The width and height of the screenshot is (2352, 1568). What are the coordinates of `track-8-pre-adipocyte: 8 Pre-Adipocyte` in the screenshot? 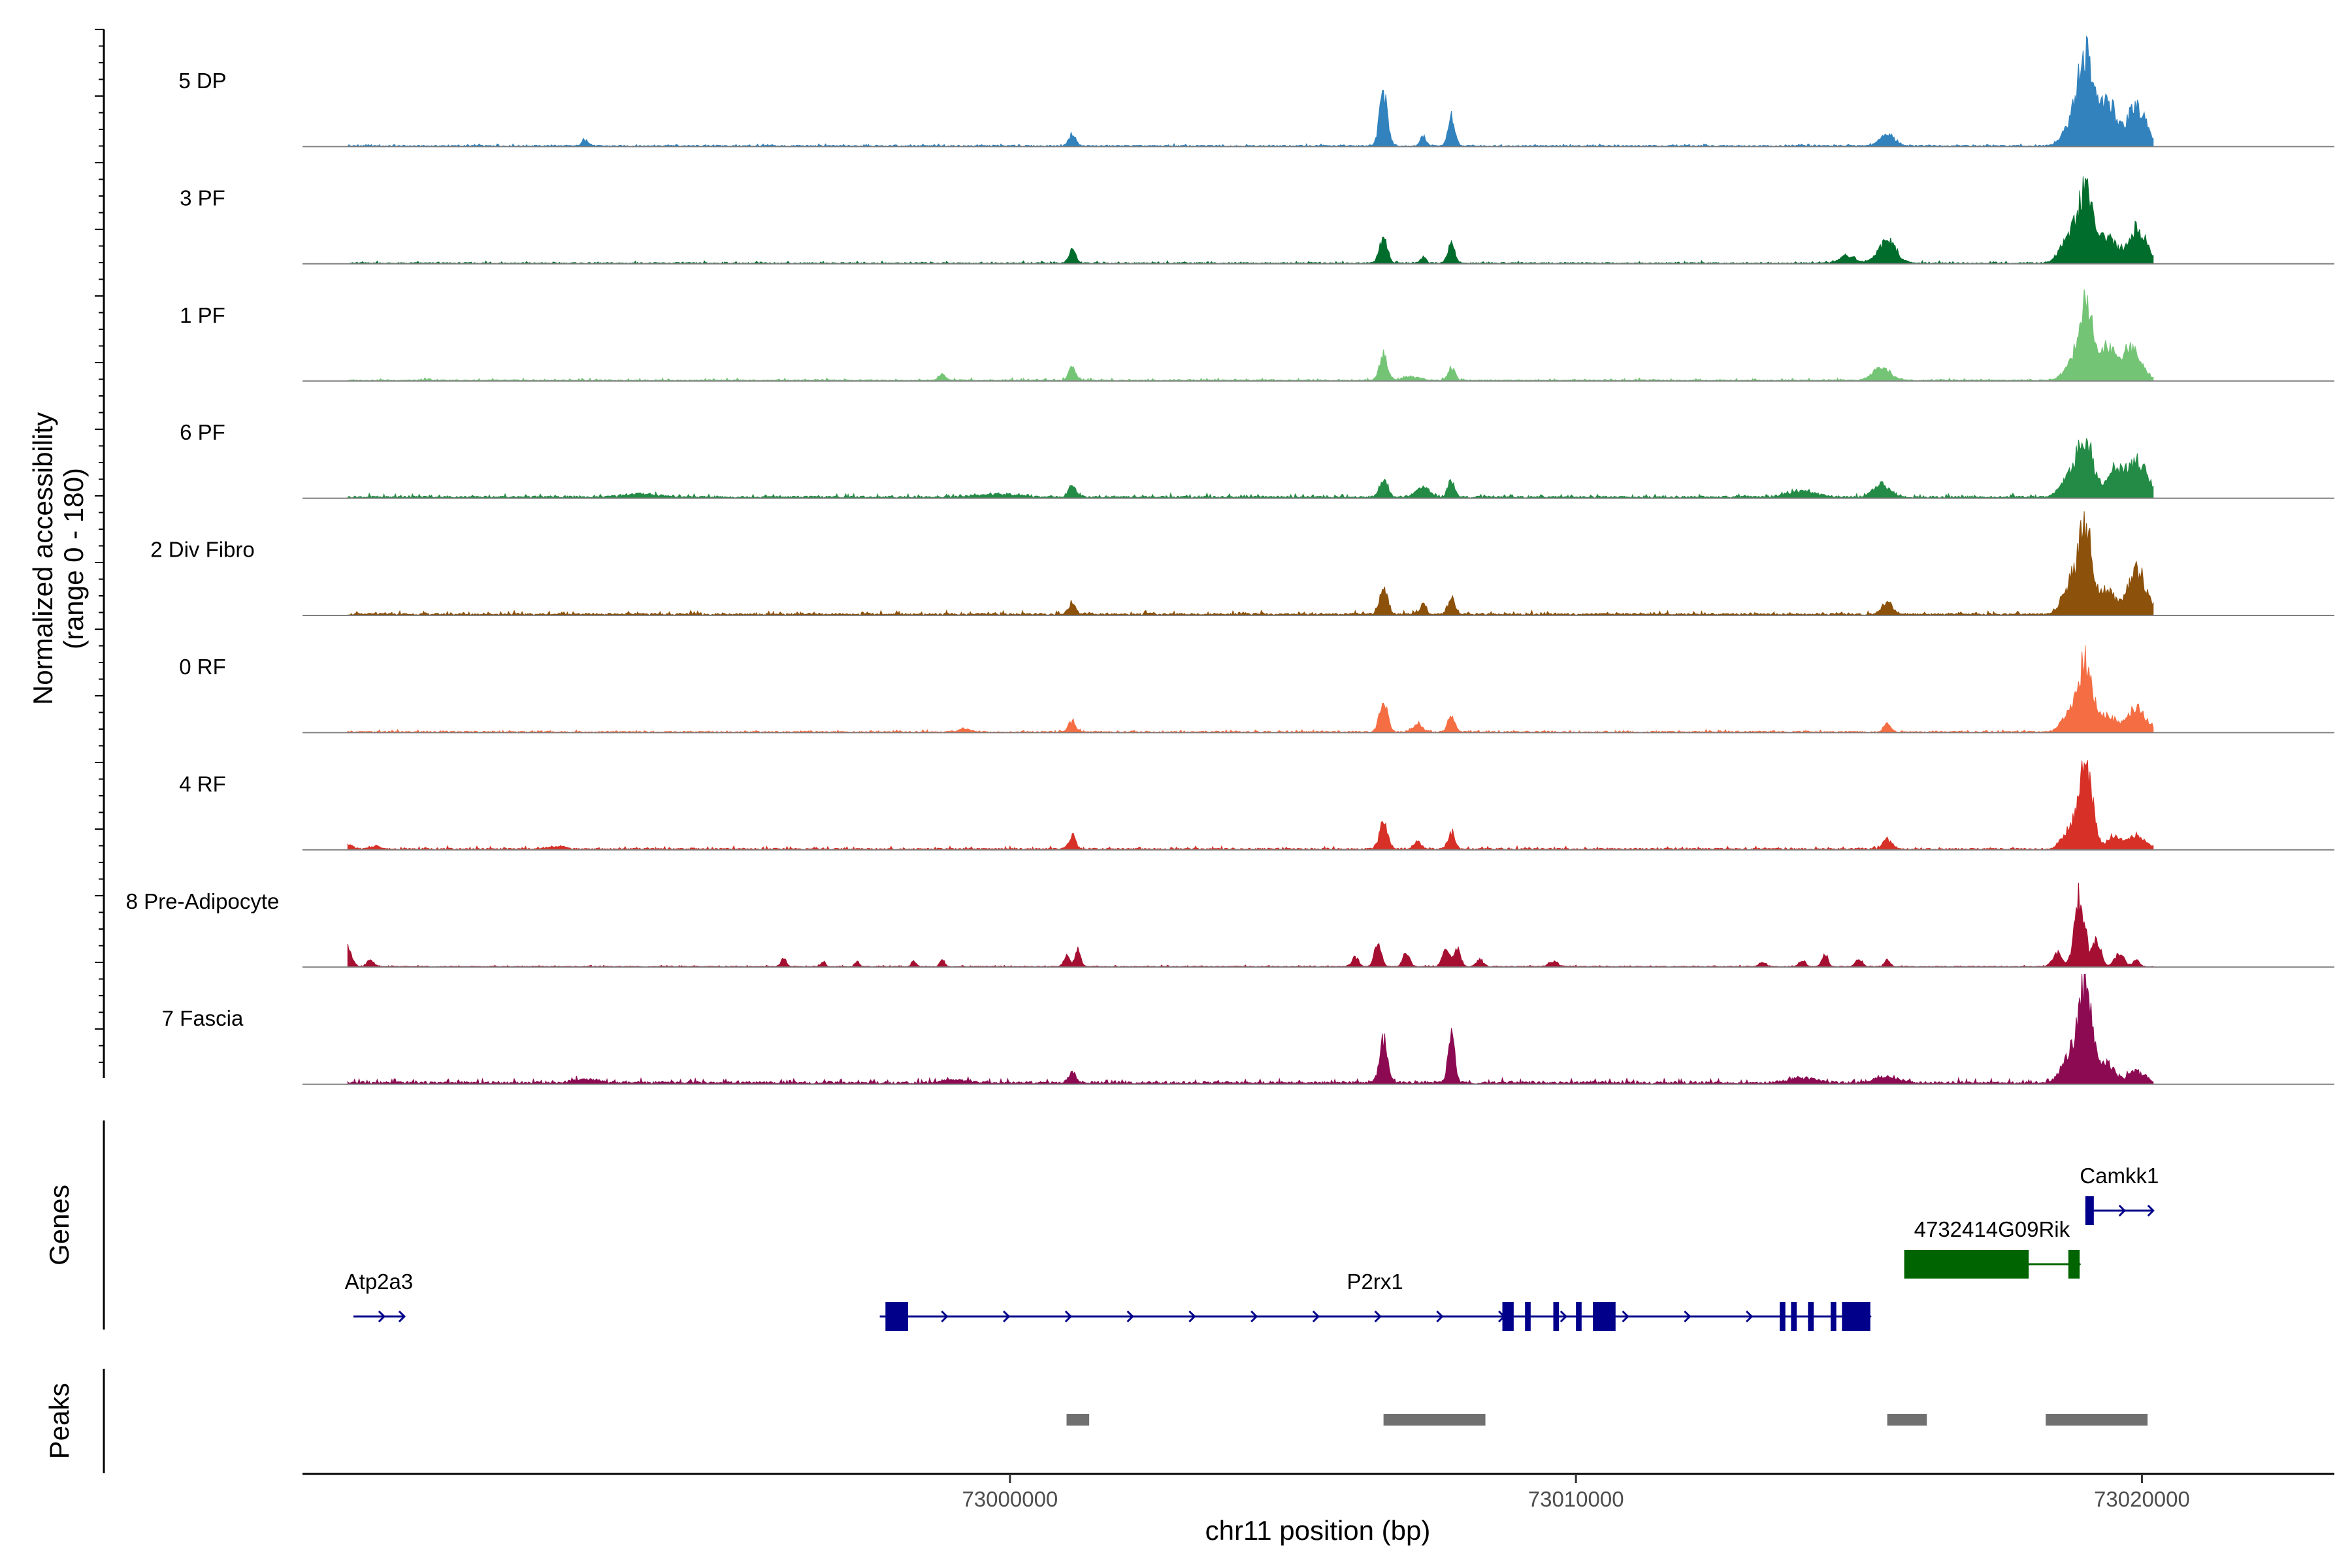 It's located at (1230, 925).